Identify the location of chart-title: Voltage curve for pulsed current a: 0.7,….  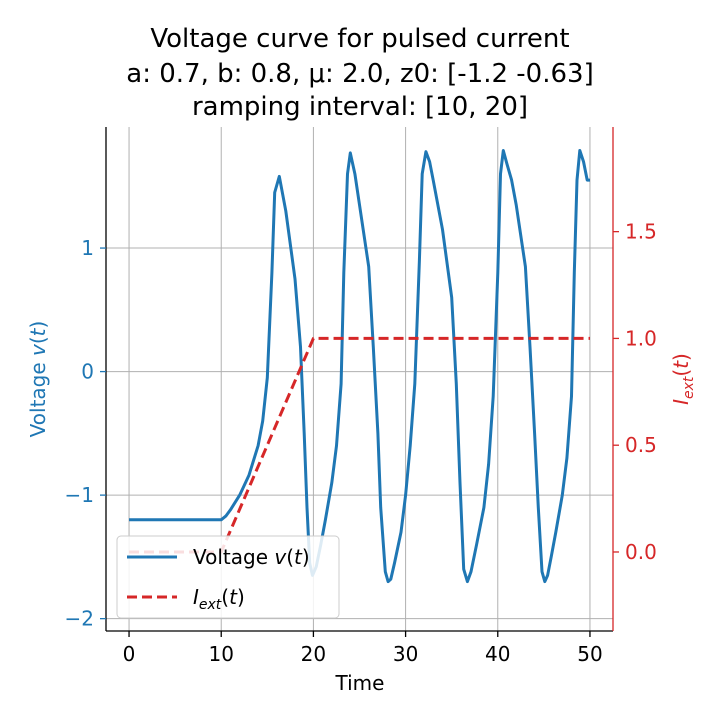
(359, 73).